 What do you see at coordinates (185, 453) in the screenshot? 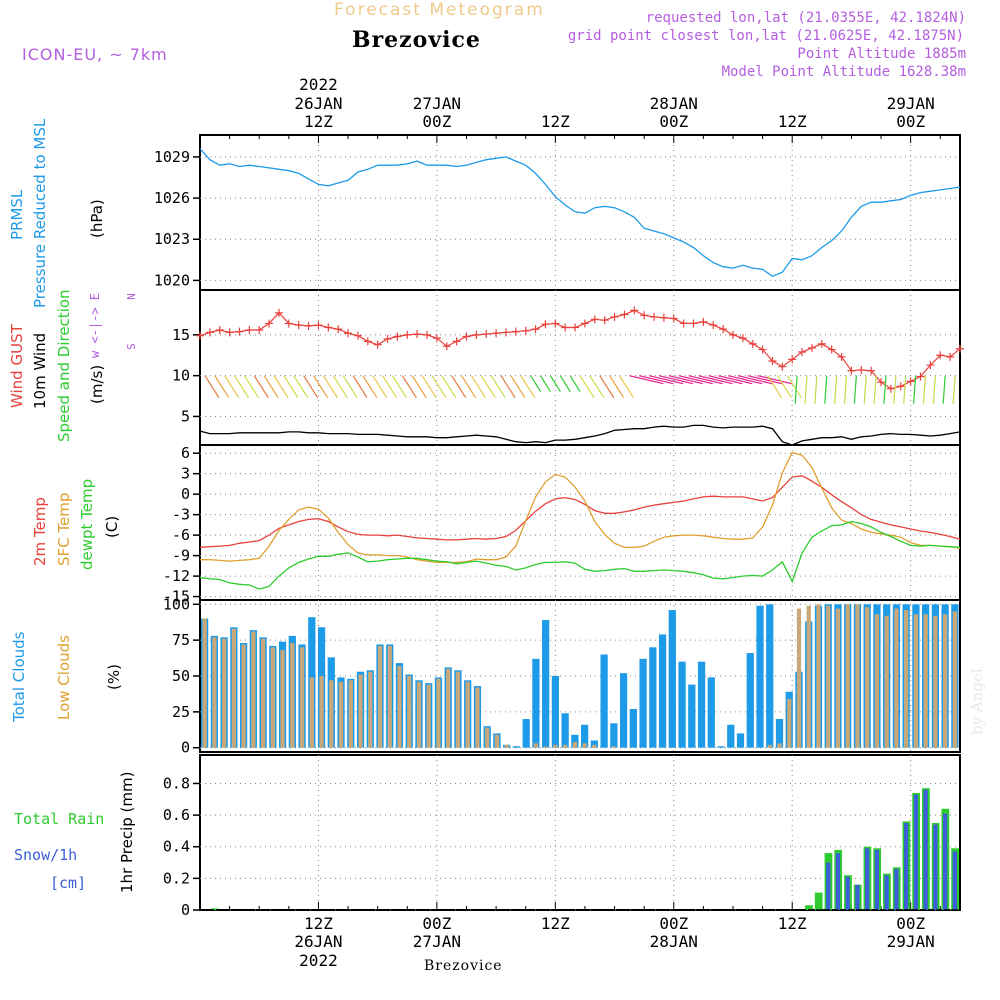
I see `temp-ytick-label: 6` at bounding box center [185, 453].